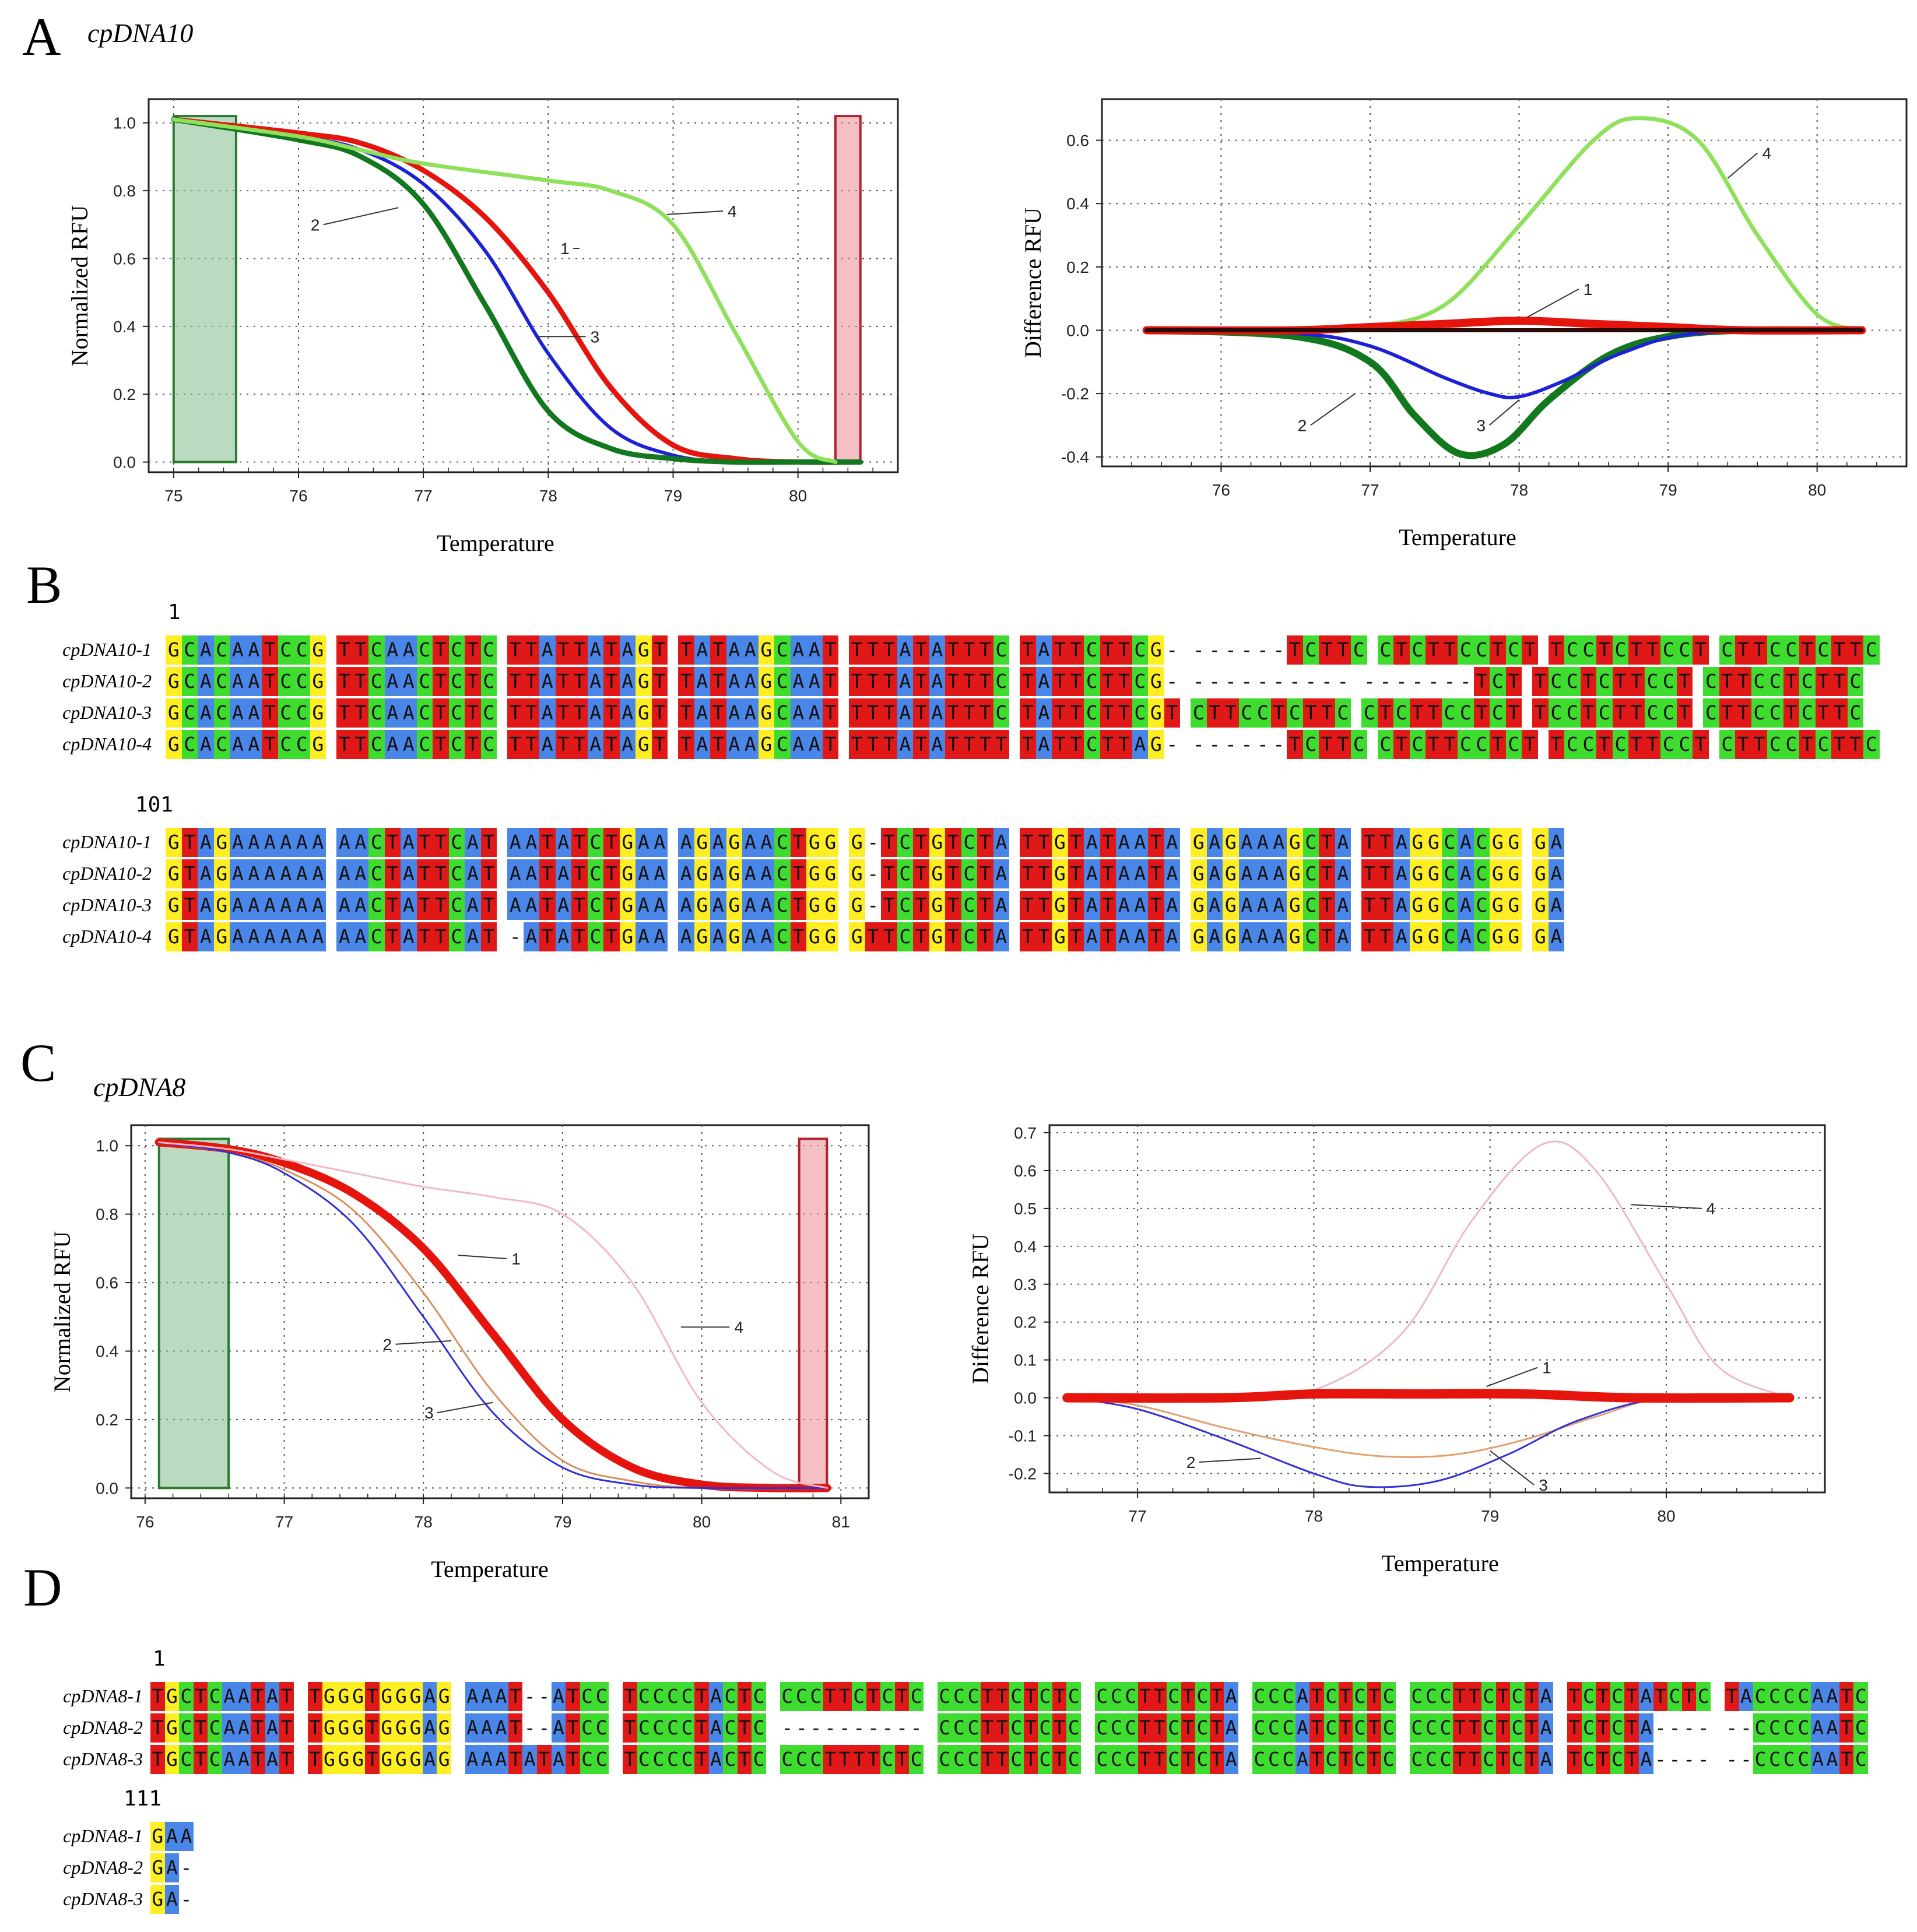  What do you see at coordinates (1666, 1516) in the screenshot?
I see `x-tick-label: 80` at bounding box center [1666, 1516].